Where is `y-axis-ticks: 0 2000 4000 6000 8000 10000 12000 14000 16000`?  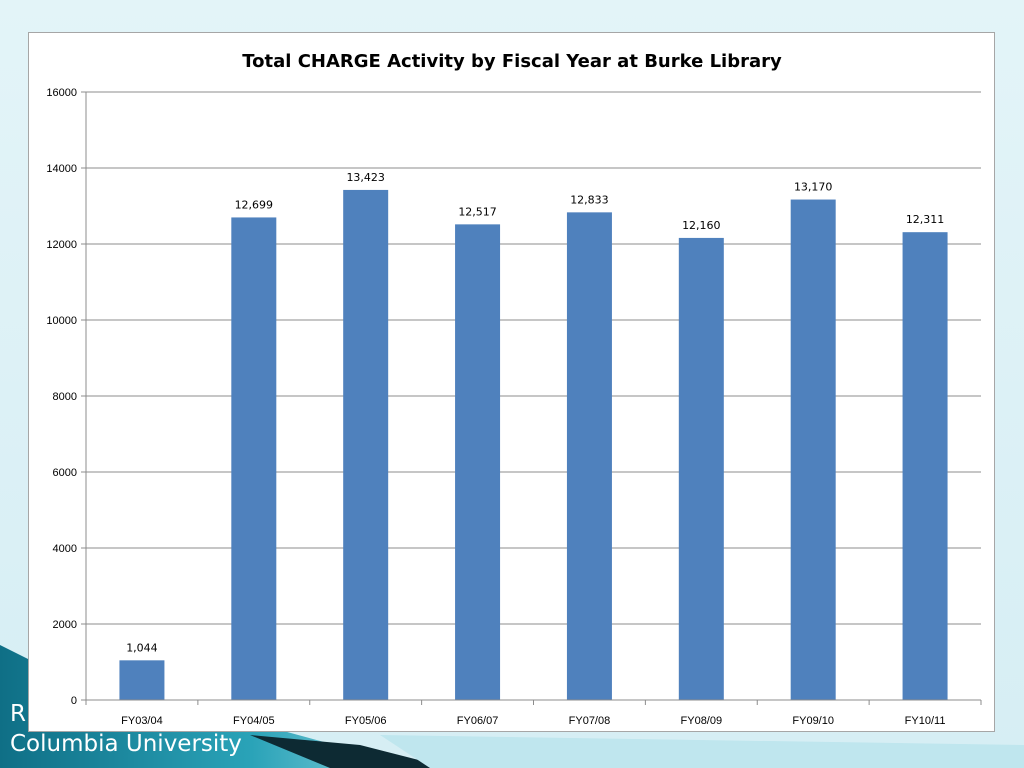 y-axis-ticks: 0 2000 4000 6000 8000 10000 12000 14000 16000 is located at coordinates (66, 397).